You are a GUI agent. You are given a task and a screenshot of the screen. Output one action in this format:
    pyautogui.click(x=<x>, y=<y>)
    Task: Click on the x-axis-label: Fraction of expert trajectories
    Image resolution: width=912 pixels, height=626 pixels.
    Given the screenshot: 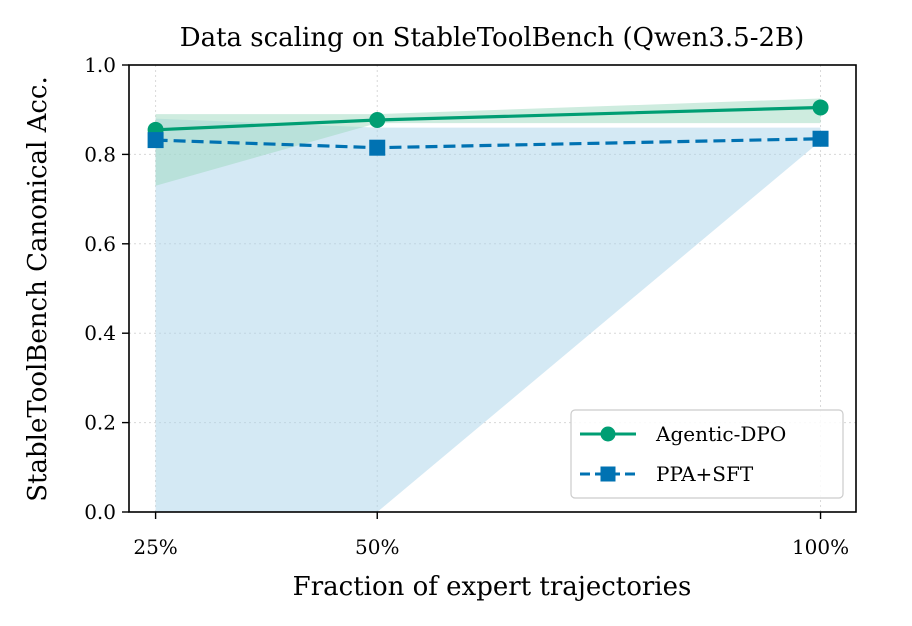 What is the action you would take?
    pyautogui.click(x=492, y=587)
    